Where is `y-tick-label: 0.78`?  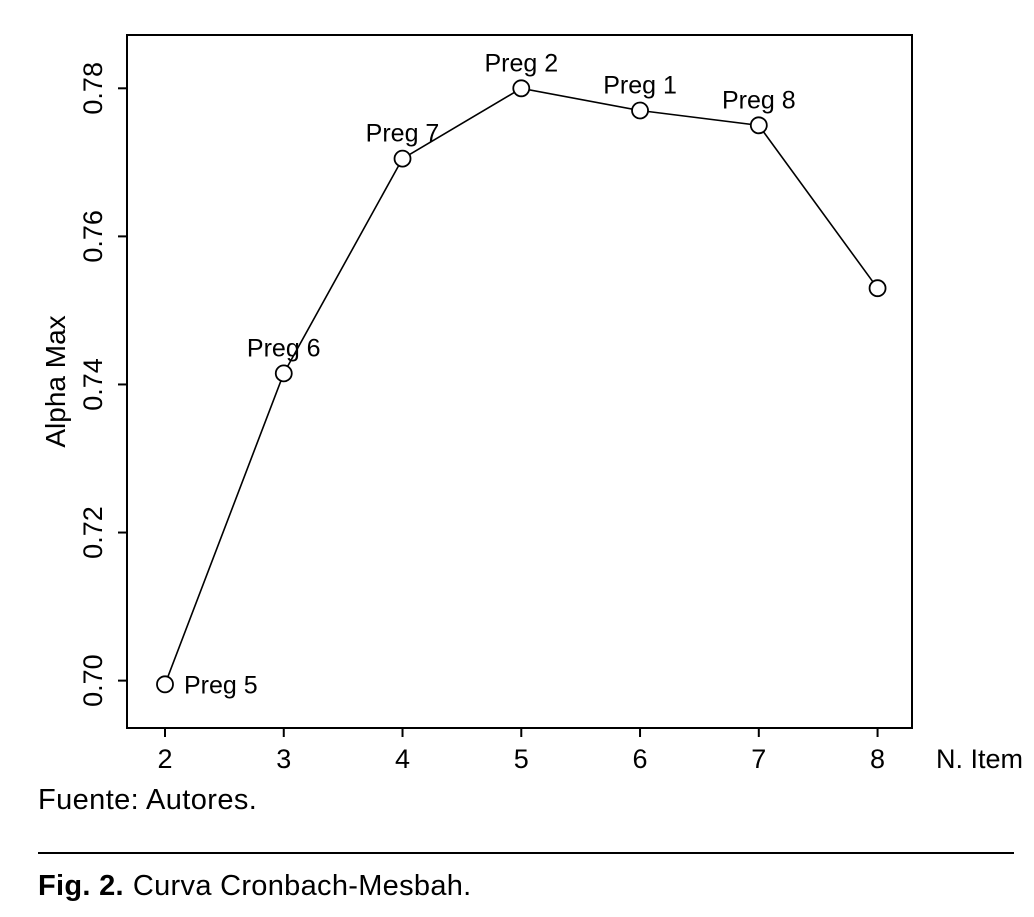
y-tick-label: 0.78 is located at coordinates (93, 88).